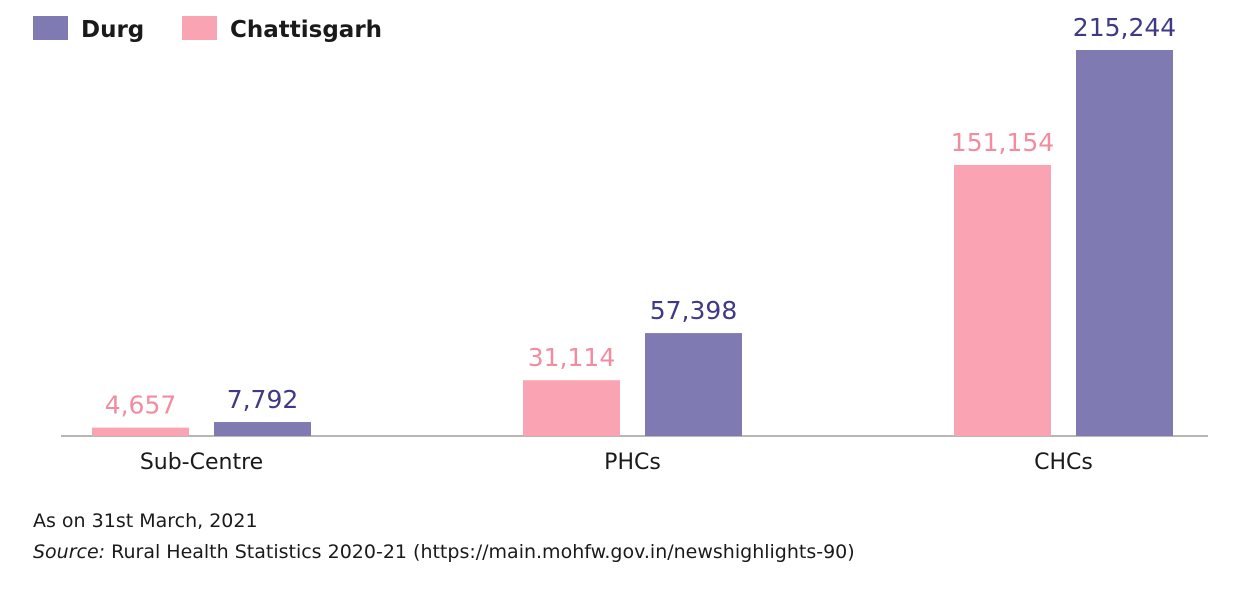  I want to click on bar-chattisgarh-phcs, so click(571, 408).